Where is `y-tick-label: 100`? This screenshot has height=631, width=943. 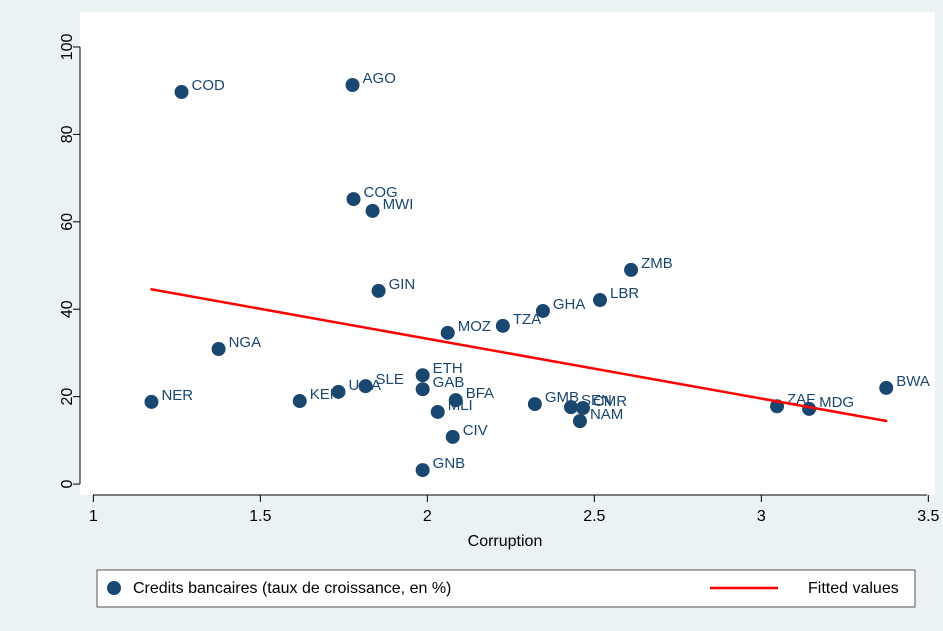
y-tick-label: 100 is located at coordinates (67, 47).